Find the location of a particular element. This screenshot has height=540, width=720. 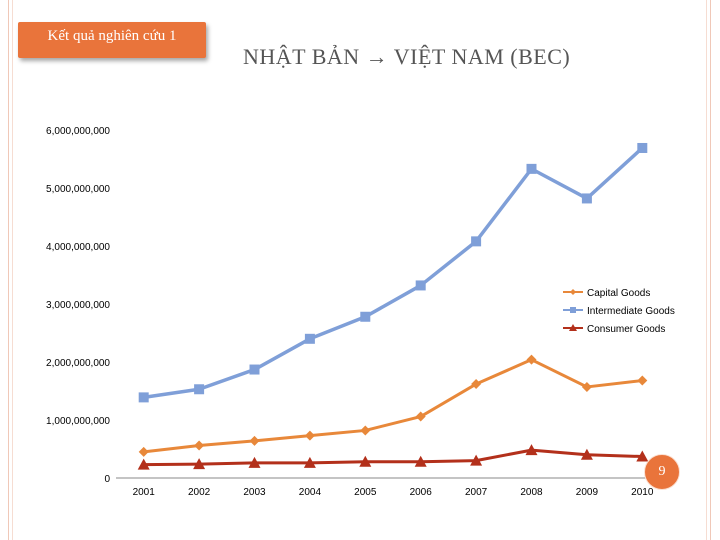

legend-label-consumer-goods: Consumer Goods is located at coordinates (626, 329).